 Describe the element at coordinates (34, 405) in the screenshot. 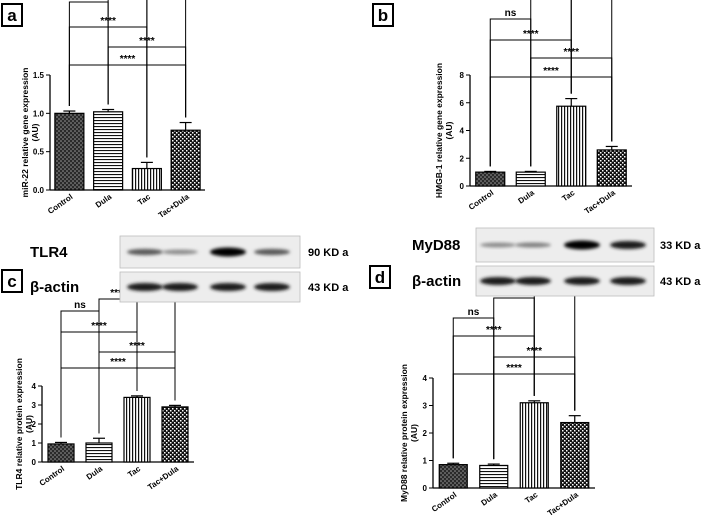

I see `y-tick-label: 3` at that location.